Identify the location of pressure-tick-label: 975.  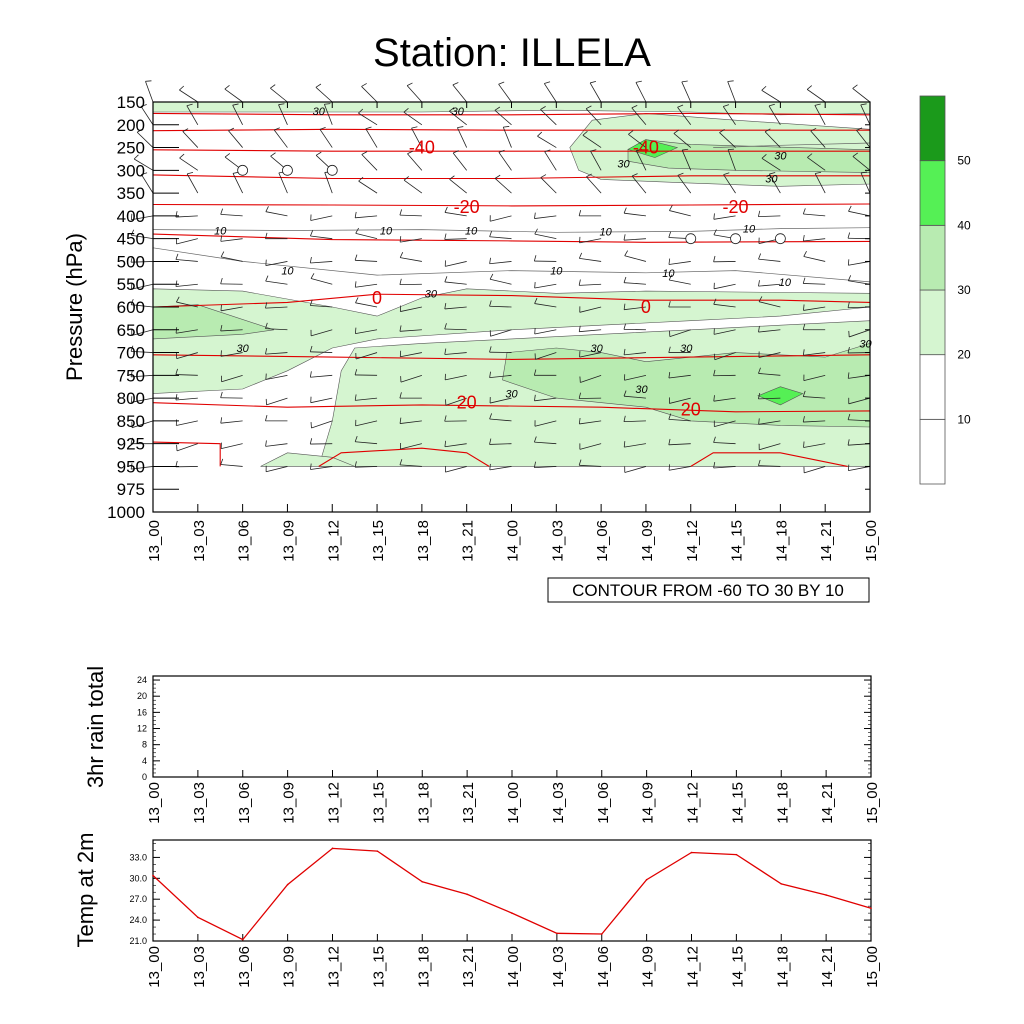
(131, 489).